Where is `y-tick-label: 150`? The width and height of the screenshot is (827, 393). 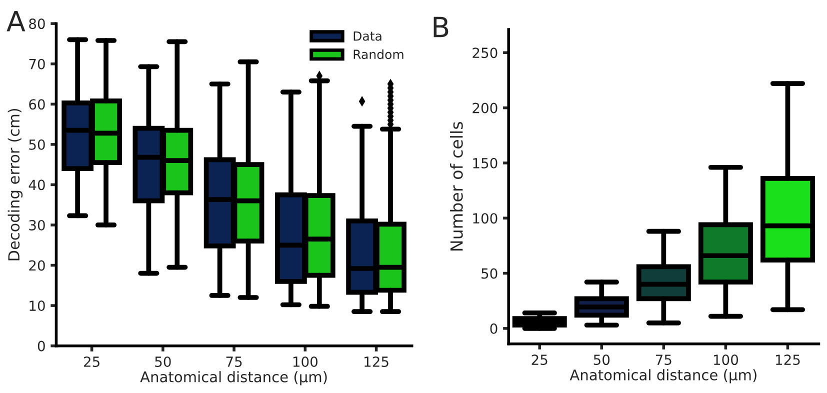
y-tick-label: 150 is located at coordinates (485, 163).